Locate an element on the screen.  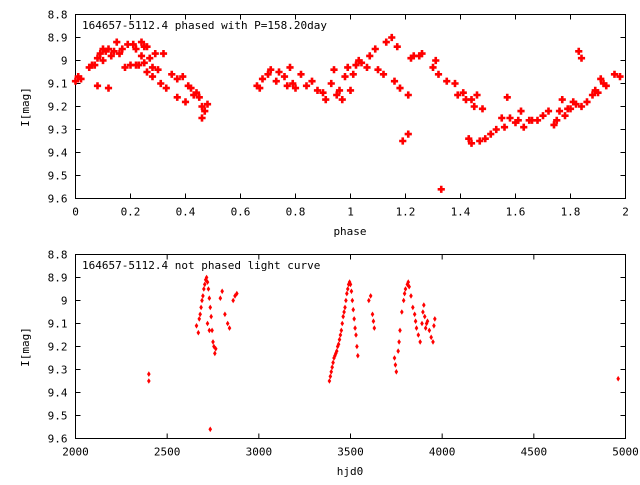
unphased-y-tick-label: 9.2 is located at coordinates (58, 347).